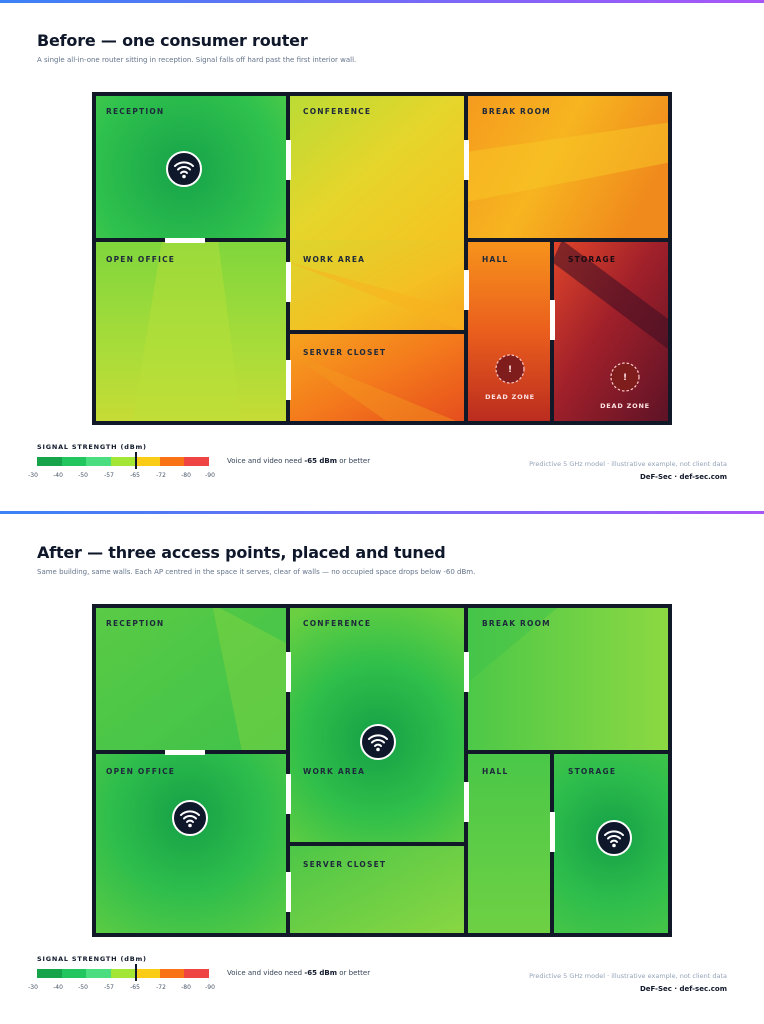 The height and width of the screenshot is (1024, 764). I want to click on dead-zone-hall: !, so click(510, 369).